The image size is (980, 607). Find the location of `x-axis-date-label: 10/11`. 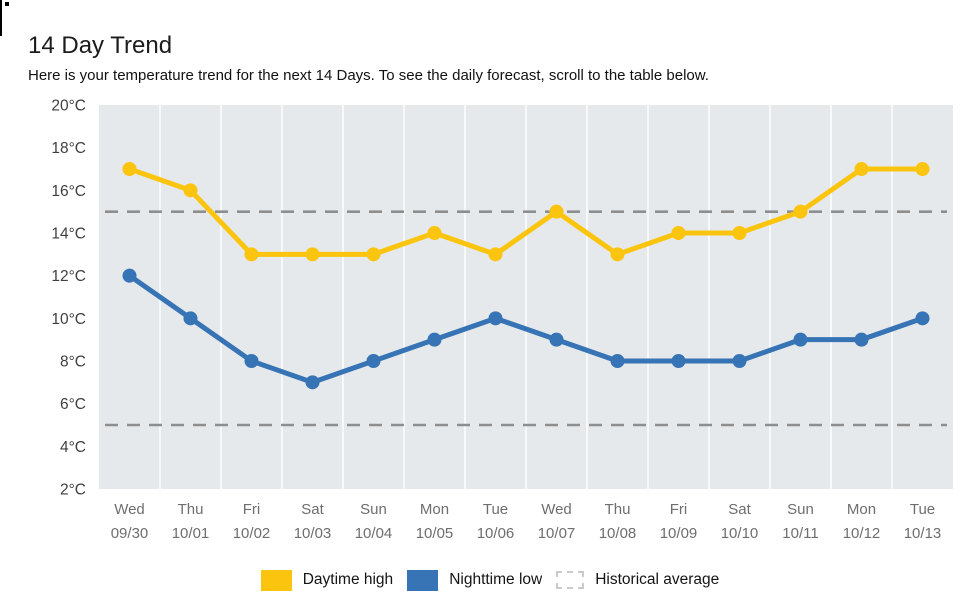

x-axis-date-label: 10/11 is located at coordinates (800, 533).